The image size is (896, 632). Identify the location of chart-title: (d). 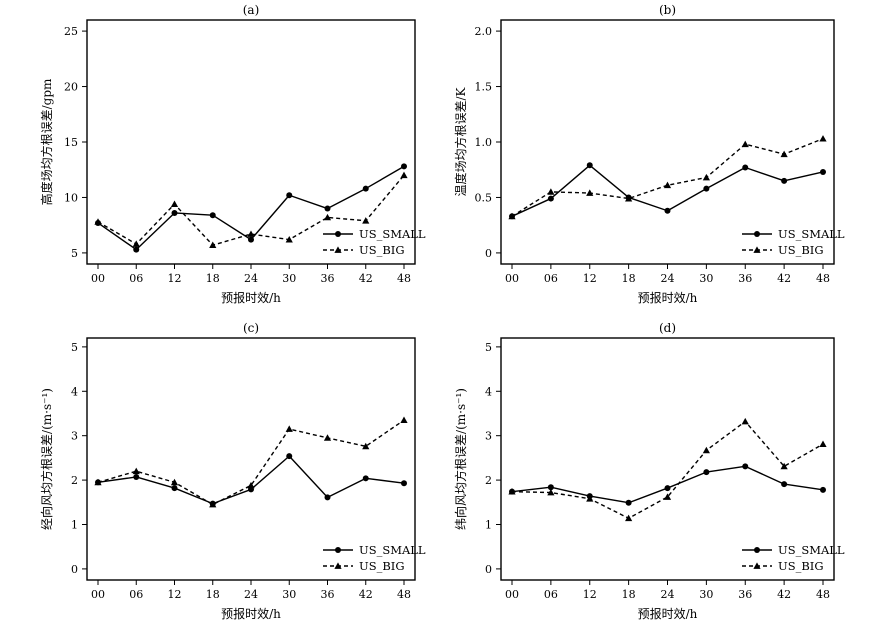
(667, 328).